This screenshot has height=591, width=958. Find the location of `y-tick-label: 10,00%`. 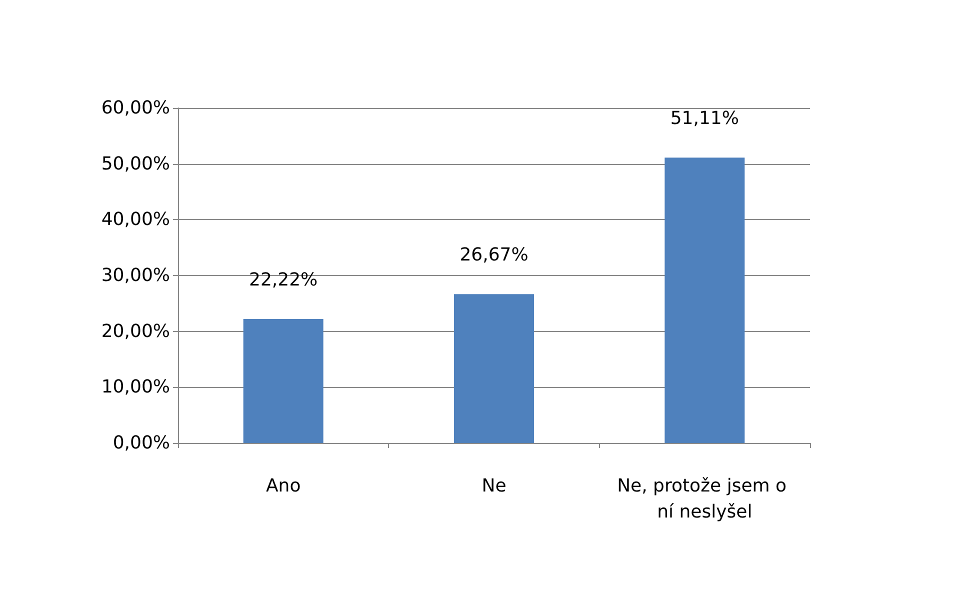

y-tick-label: 10,00% is located at coordinates (135, 387).